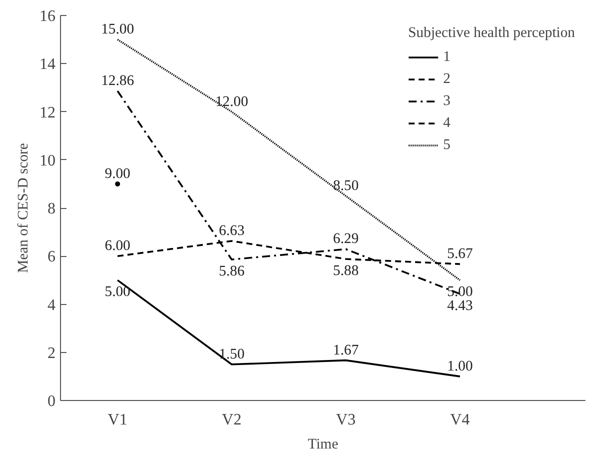 This screenshot has height=462, width=610. I want to click on legend-label: 2, so click(447, 79).